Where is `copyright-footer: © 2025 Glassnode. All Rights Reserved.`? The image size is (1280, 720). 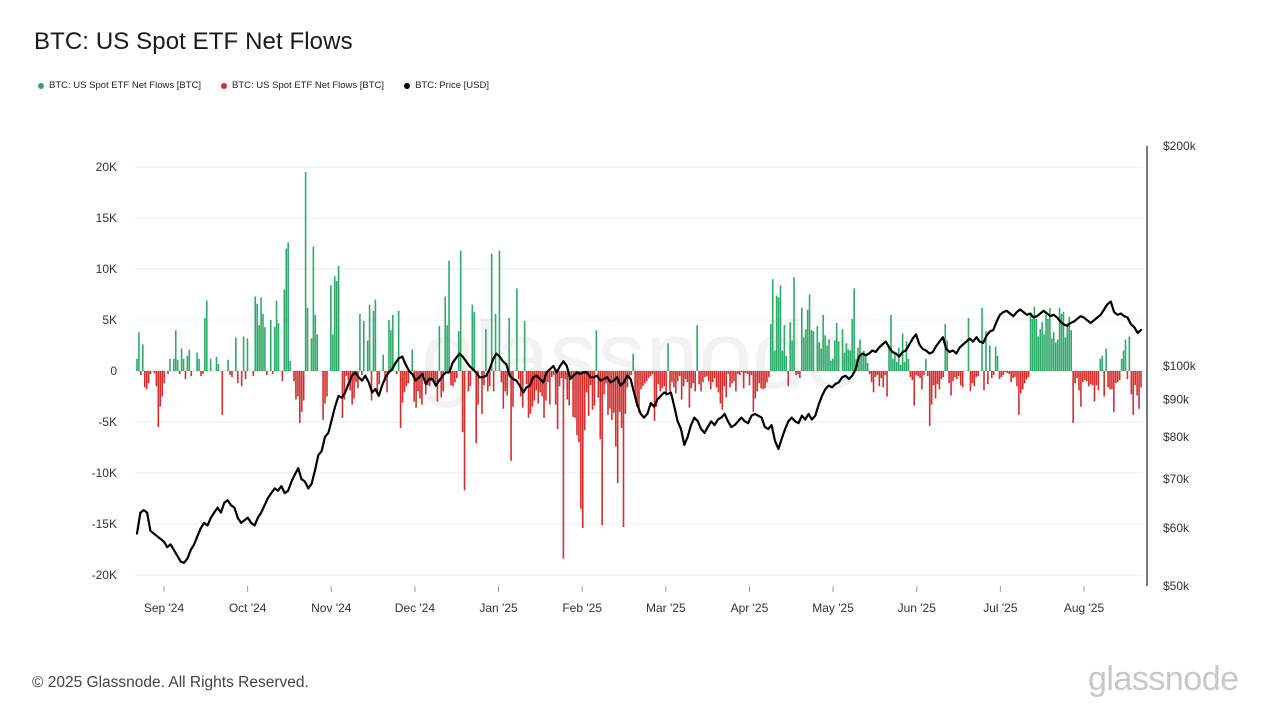 copyright-footer: © 2025 Glassnode. All Rights Reserved. is located at coordinates (170, 682).